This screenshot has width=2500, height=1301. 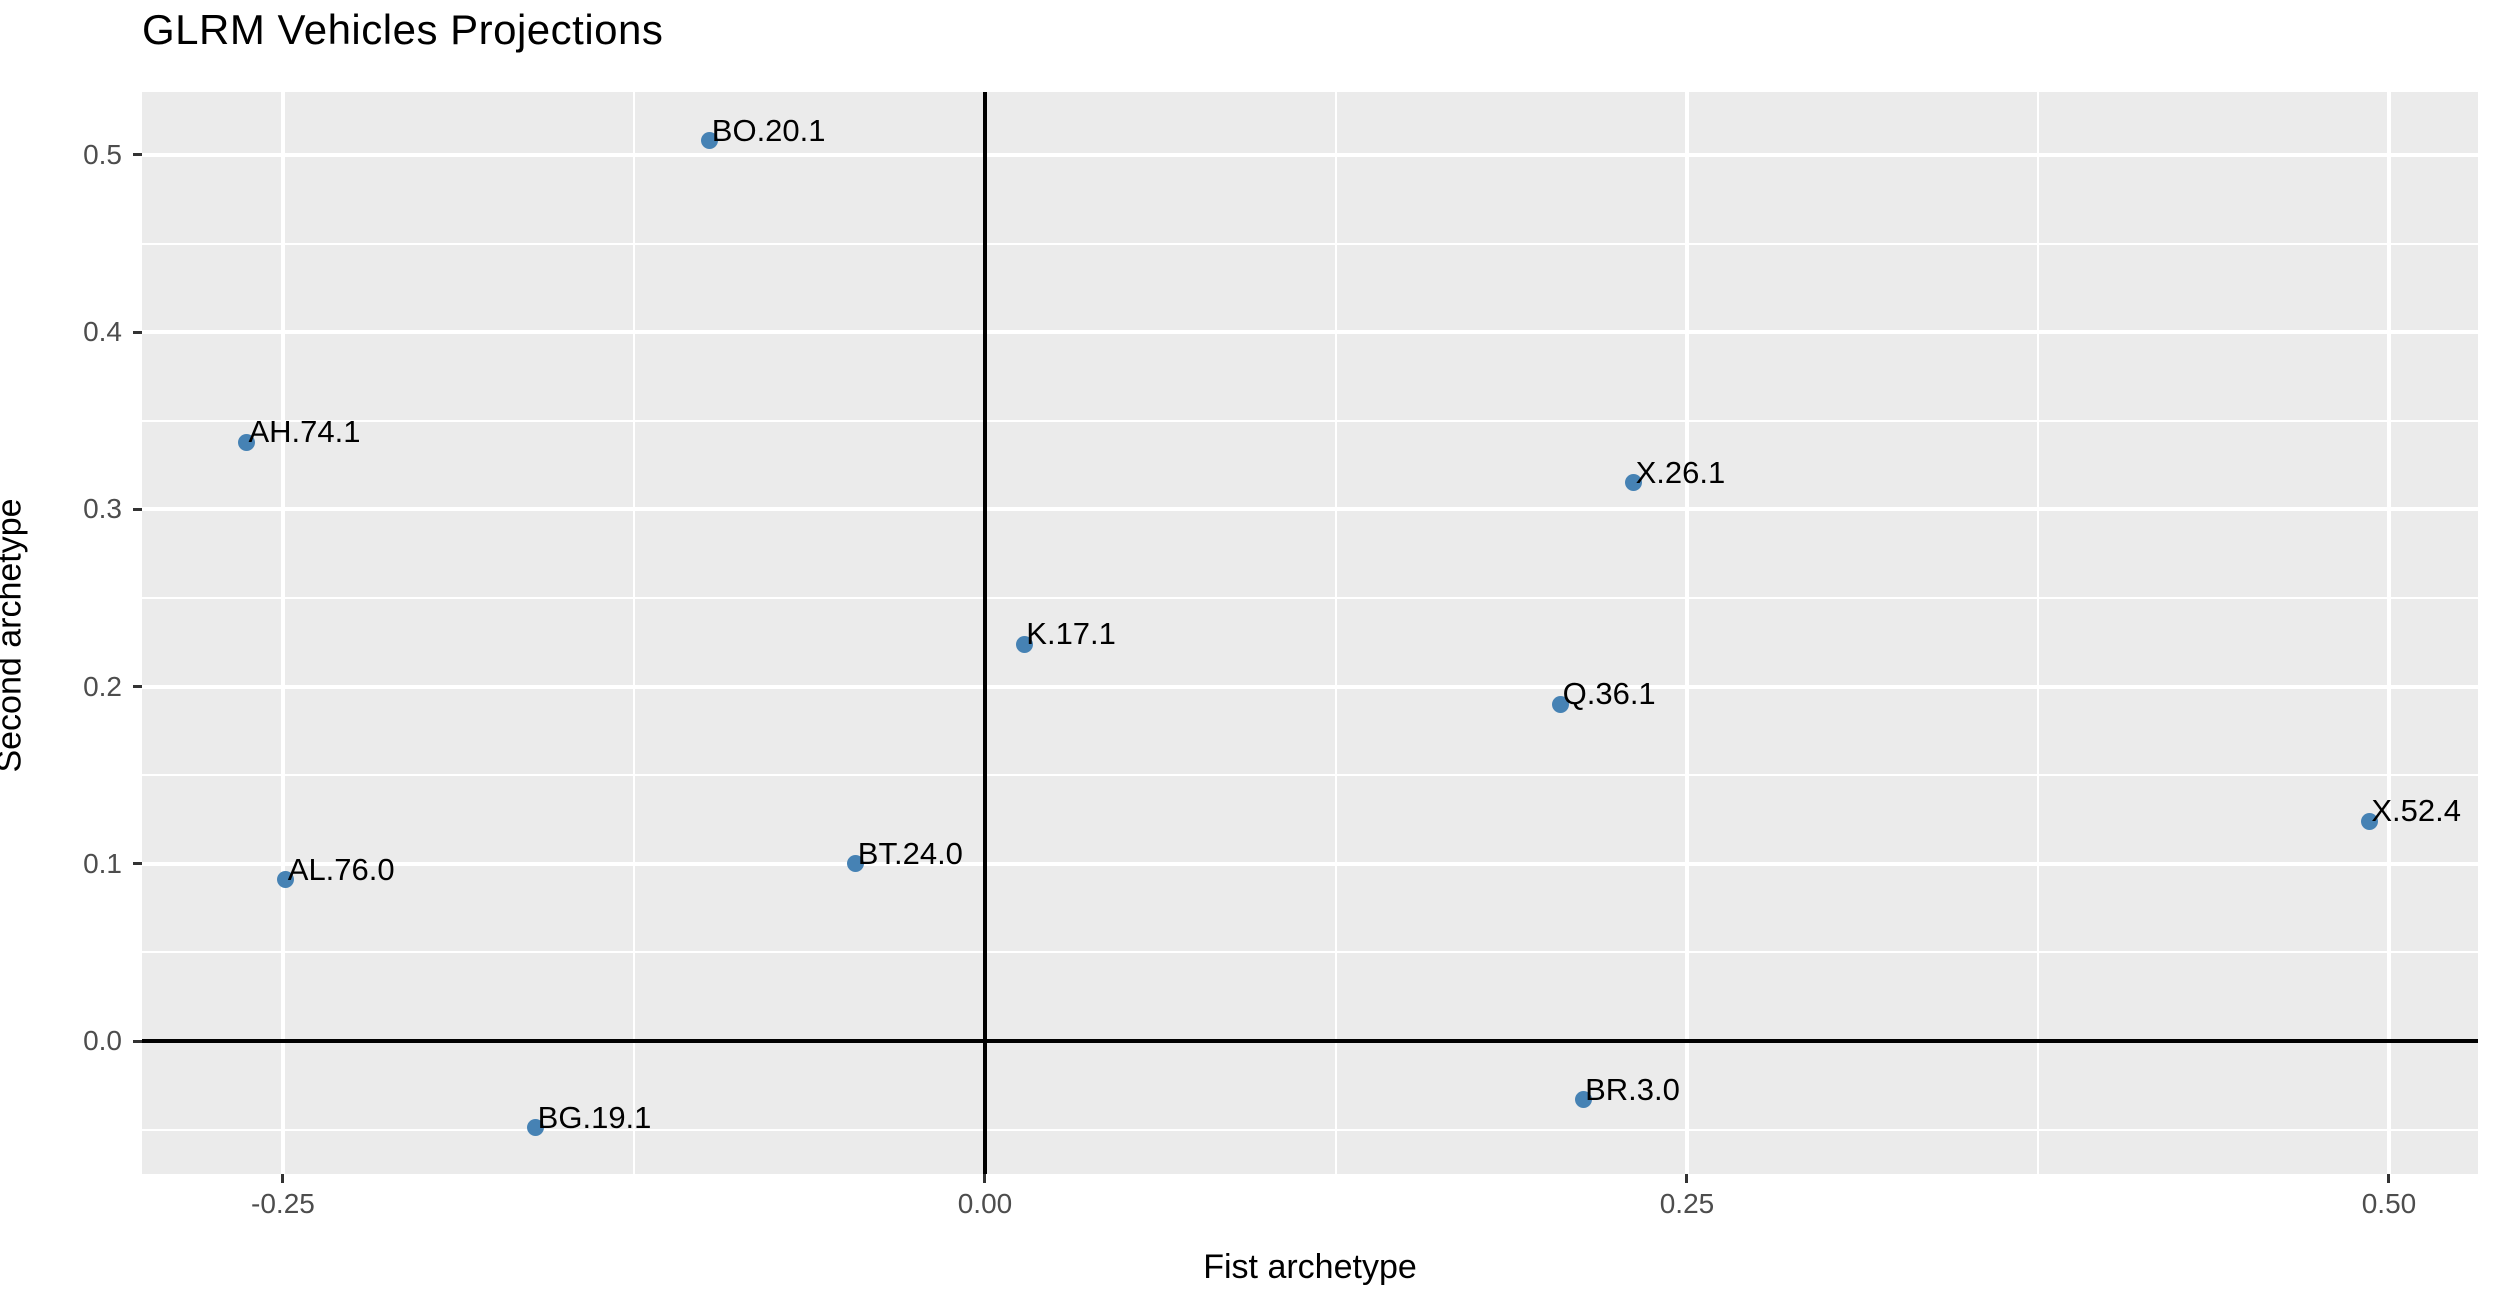 I want to click on x-axis-tick-label: -0.25, so click(x=283, y=1203).